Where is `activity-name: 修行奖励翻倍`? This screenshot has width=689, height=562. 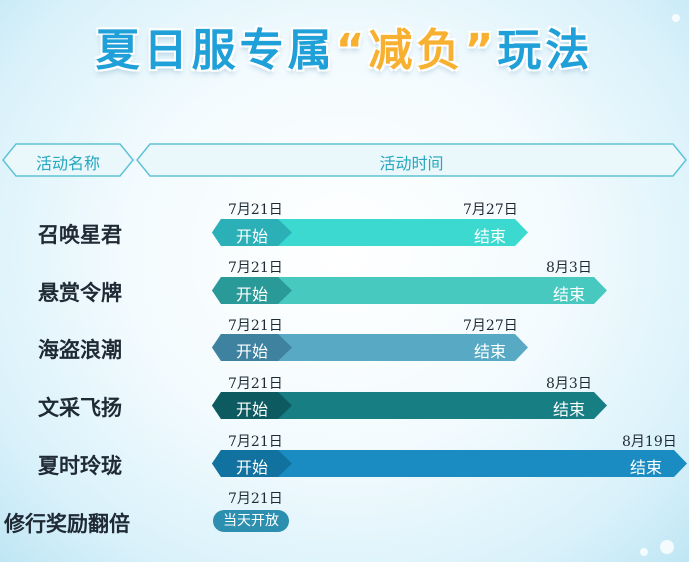
activity-name: 修行奖励翻倍 is located at coordinates (67, 523).